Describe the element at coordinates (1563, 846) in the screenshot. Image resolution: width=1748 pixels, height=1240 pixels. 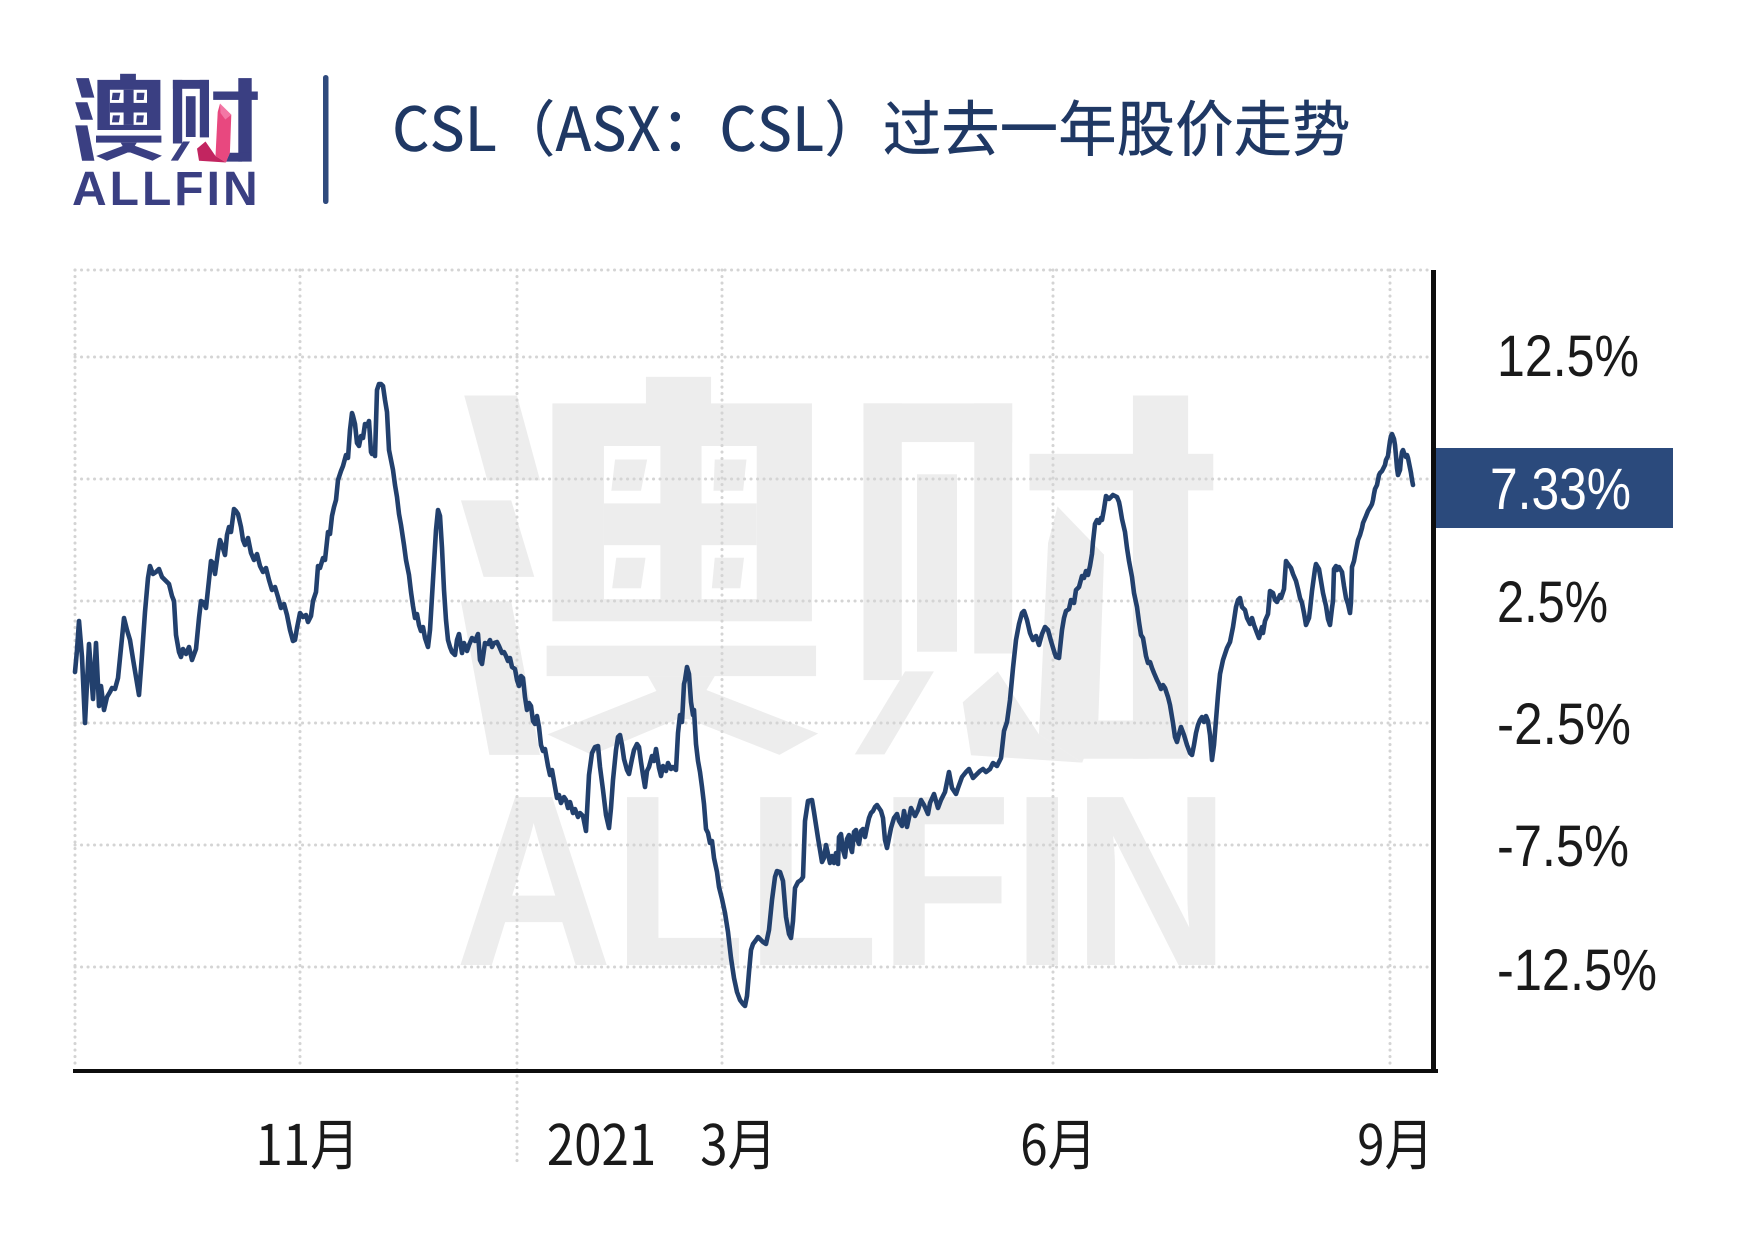
I see `svg-text: -7.5%` at that location.